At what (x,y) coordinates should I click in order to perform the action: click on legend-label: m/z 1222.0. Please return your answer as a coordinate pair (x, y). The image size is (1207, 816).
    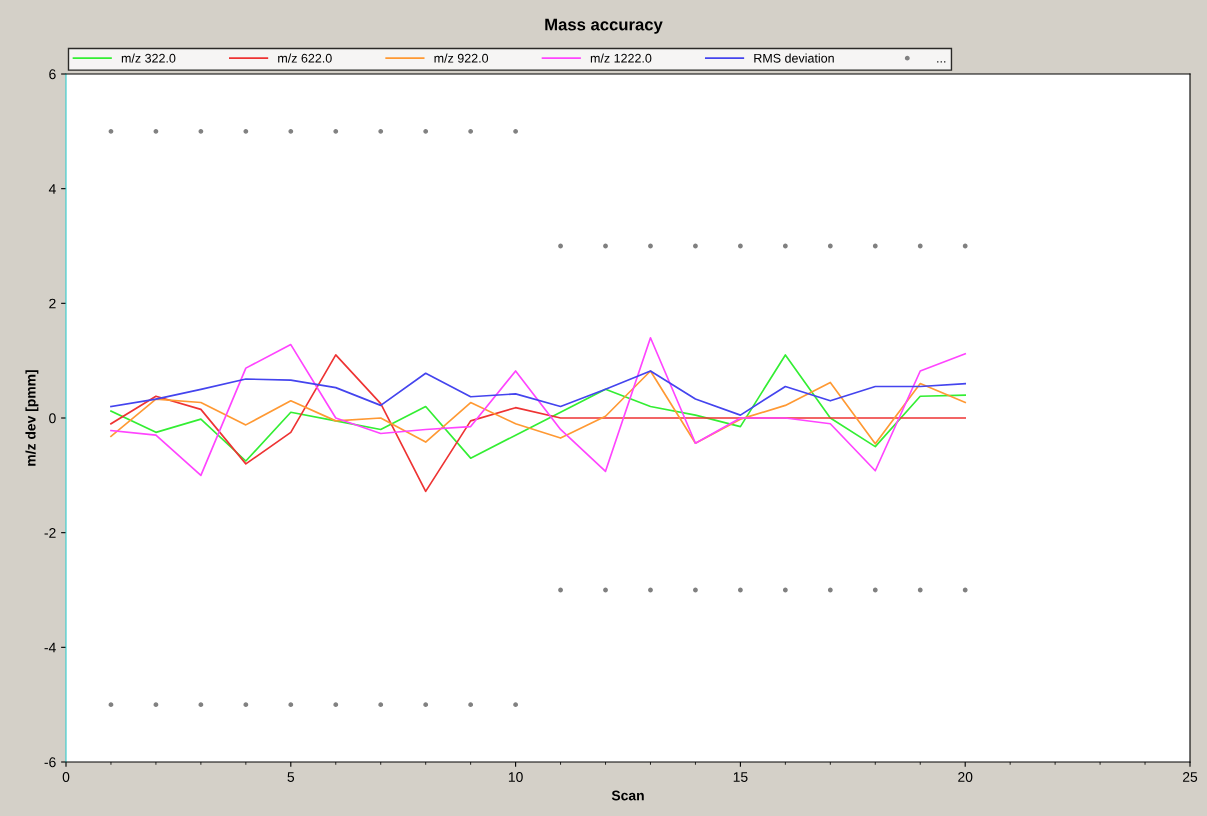
    Looking at the image, I should click on (621, 58).